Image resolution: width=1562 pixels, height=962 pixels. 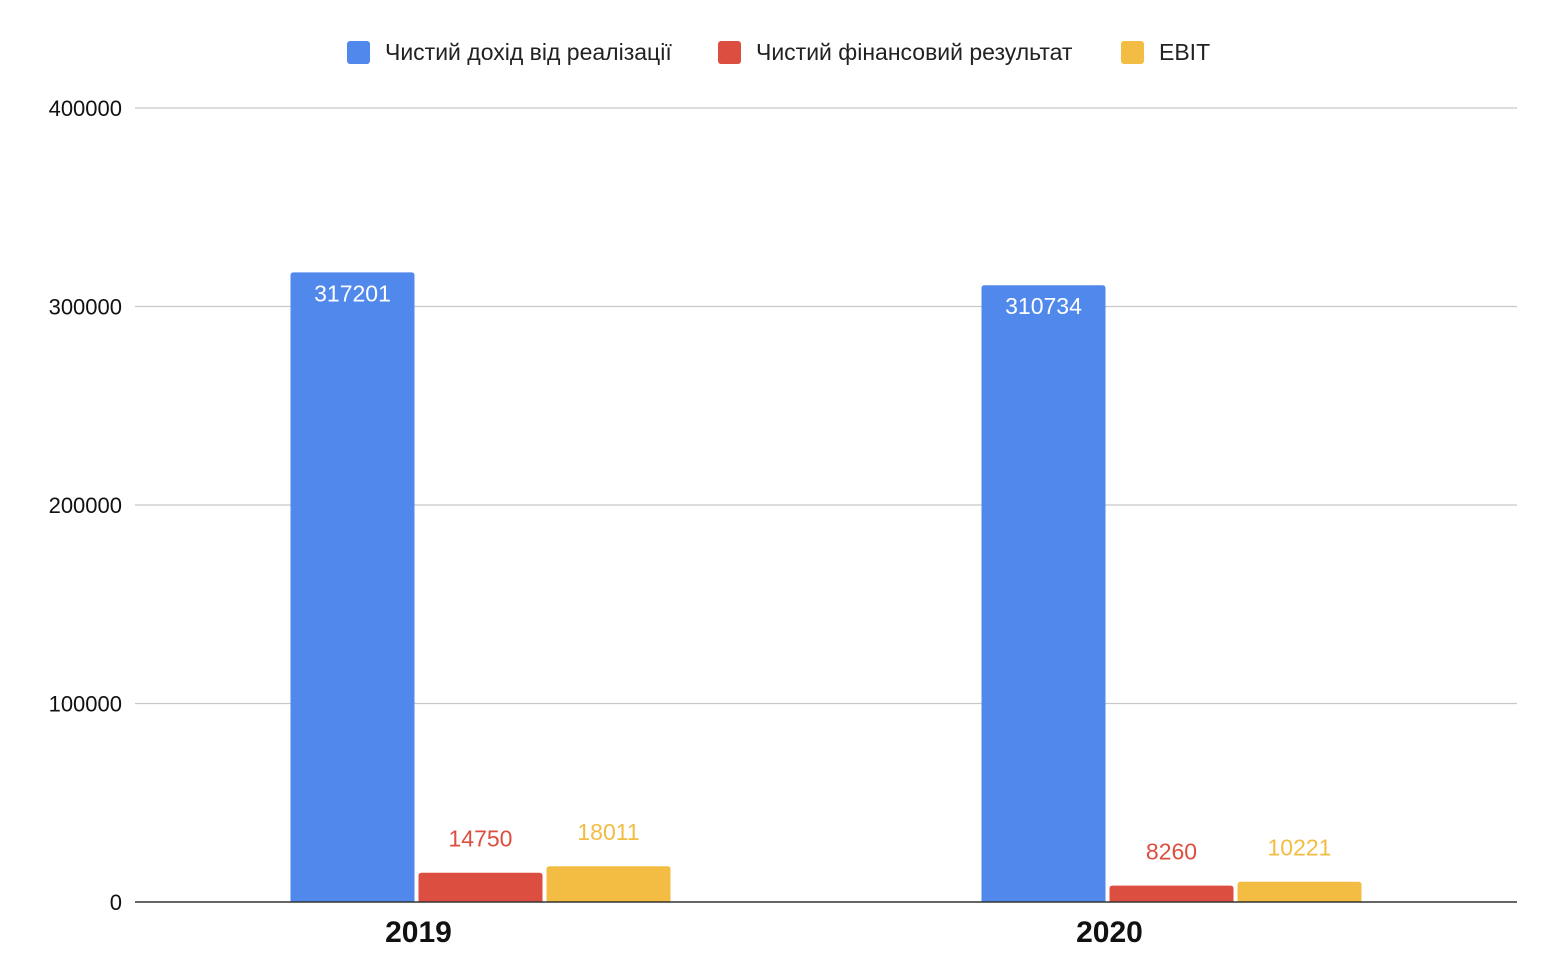 What do you see at coordinates (764, 932) in the screenshot?
I see `x-axis-categories: 2019 2020` at bounding box center [764, 932].